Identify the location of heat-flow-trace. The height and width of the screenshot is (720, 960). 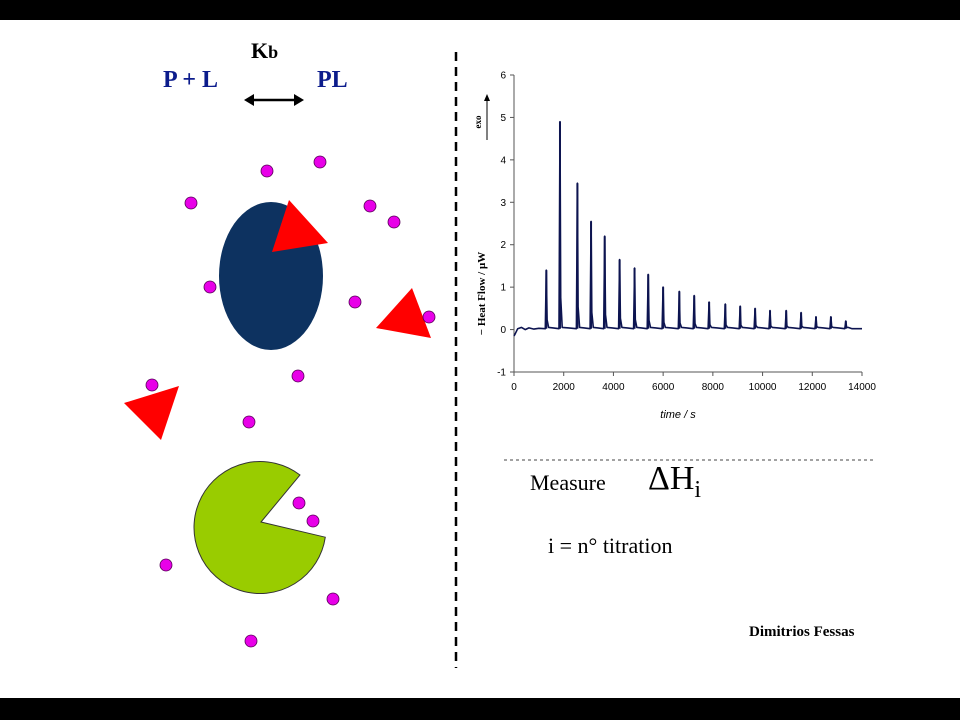
(687, 228).